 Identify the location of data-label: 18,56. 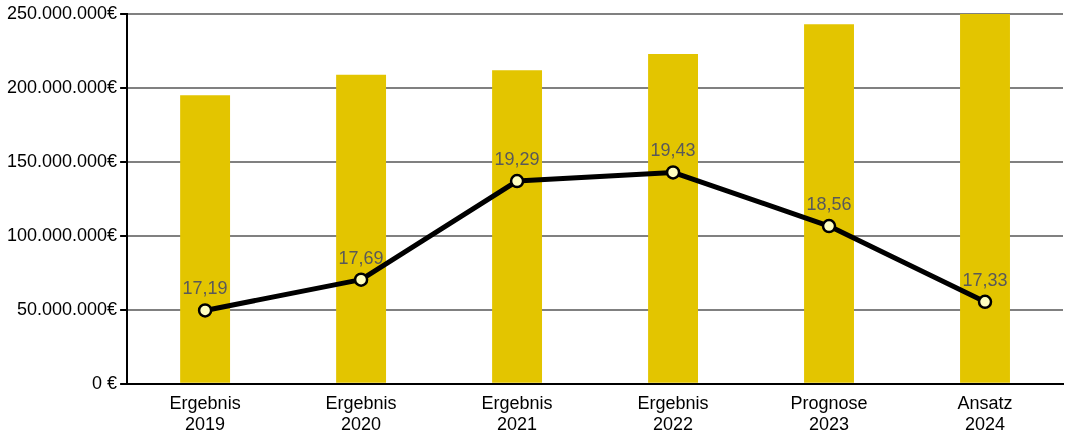
(829, 203).